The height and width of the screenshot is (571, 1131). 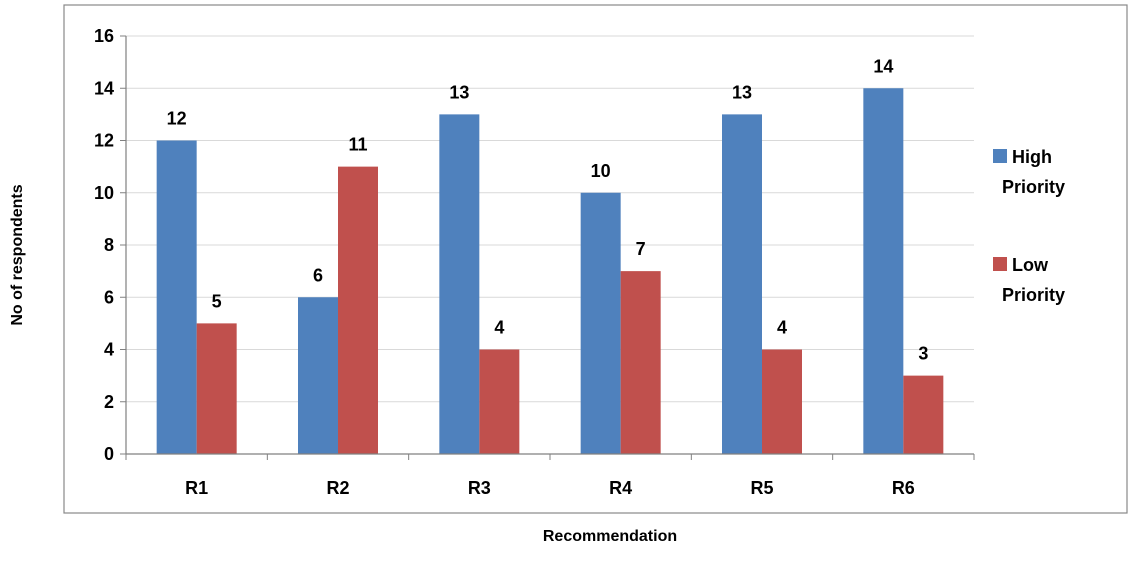 I want to click on y-tick-label: 4, so click(x=109, y=350).